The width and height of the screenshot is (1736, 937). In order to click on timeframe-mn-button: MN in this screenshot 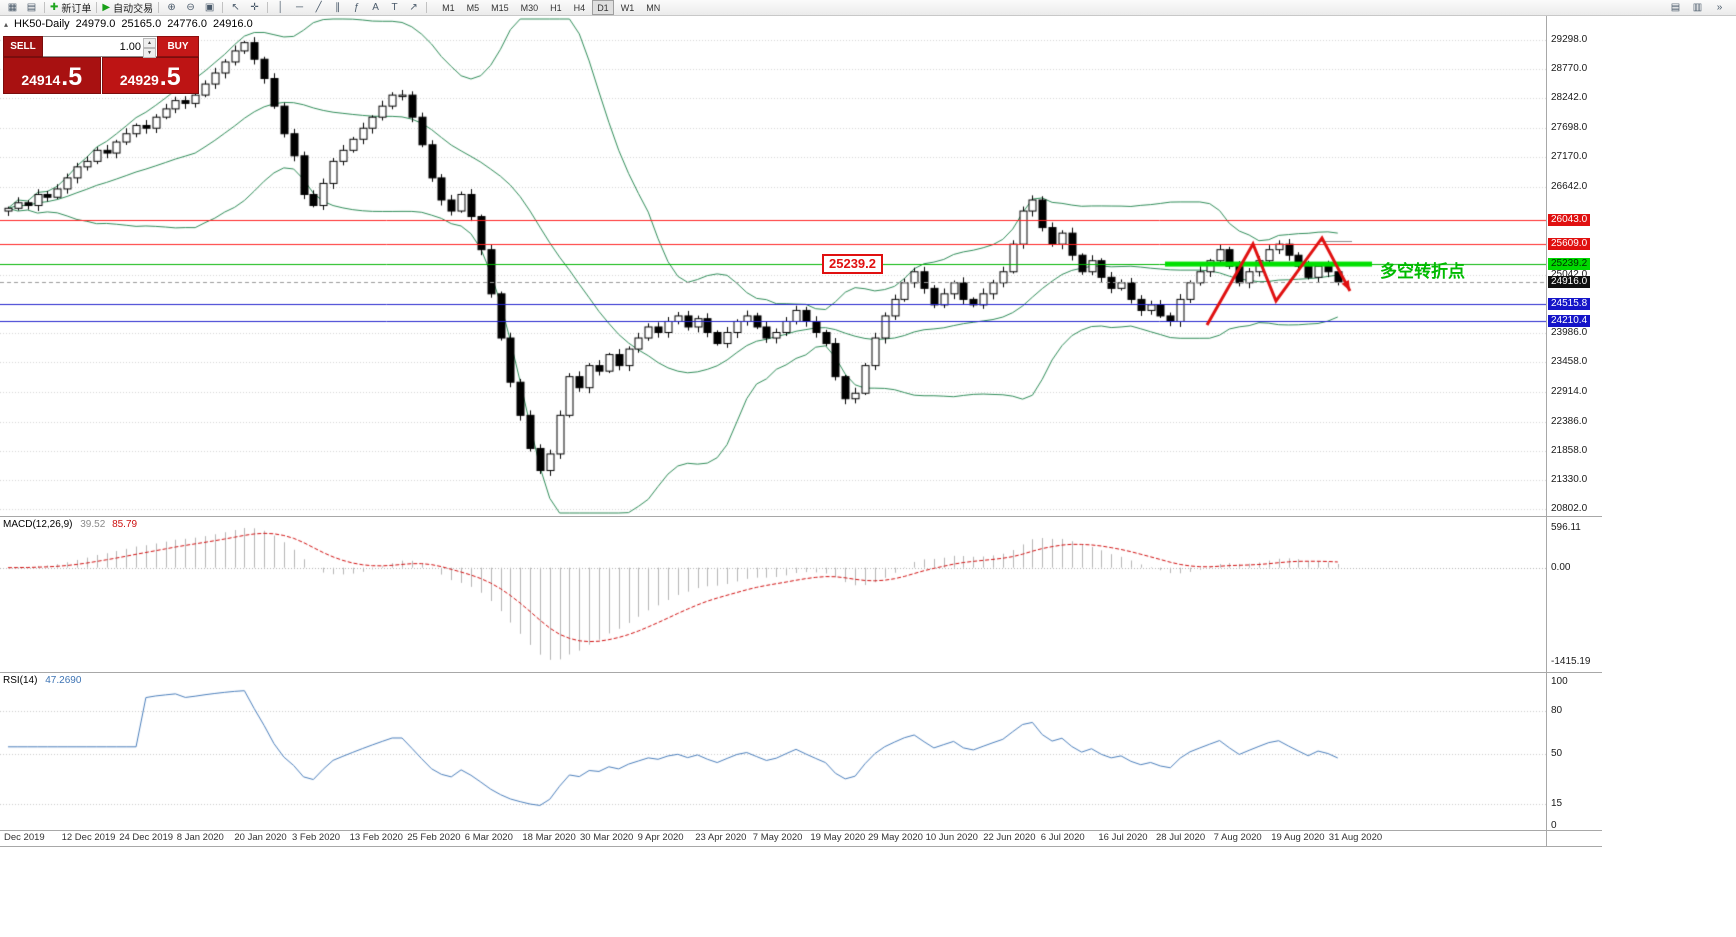, I will do `click(653, 7)`.